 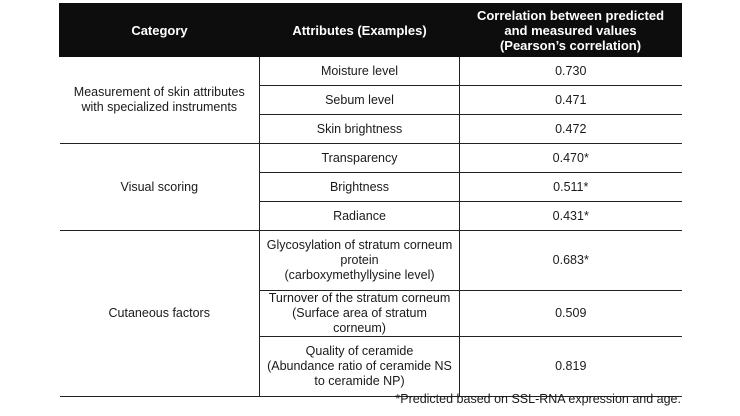 What do you see at coordinates (570, 260) in the screenshot?
I see `value-cell: 0.683*` at bounding box center [570, 260].